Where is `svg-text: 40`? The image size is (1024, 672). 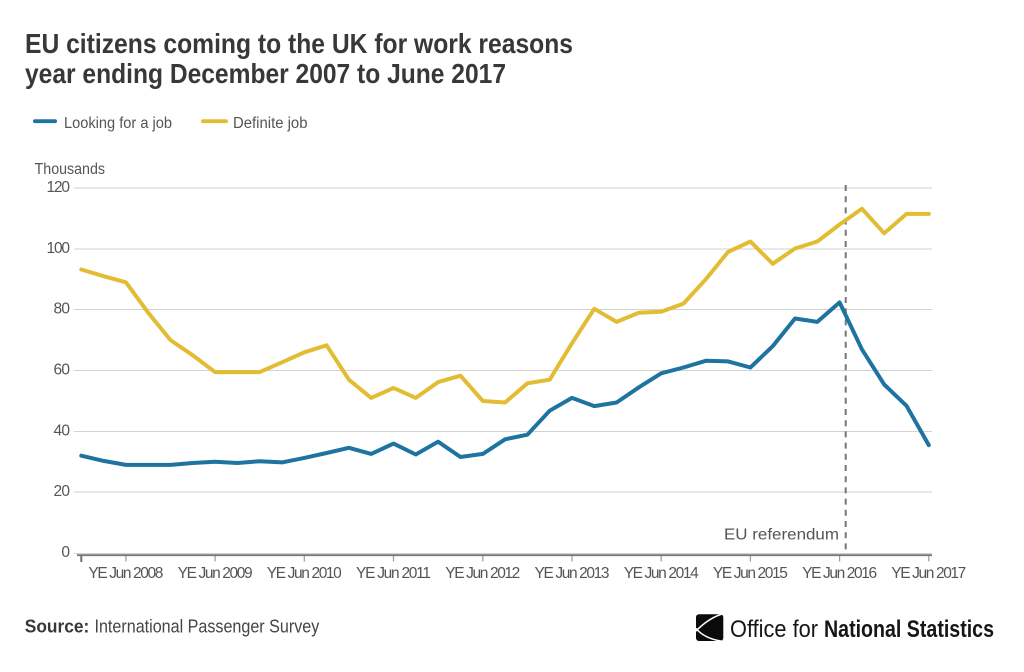 svg-text: 40 is located at coordinates (62, 430).